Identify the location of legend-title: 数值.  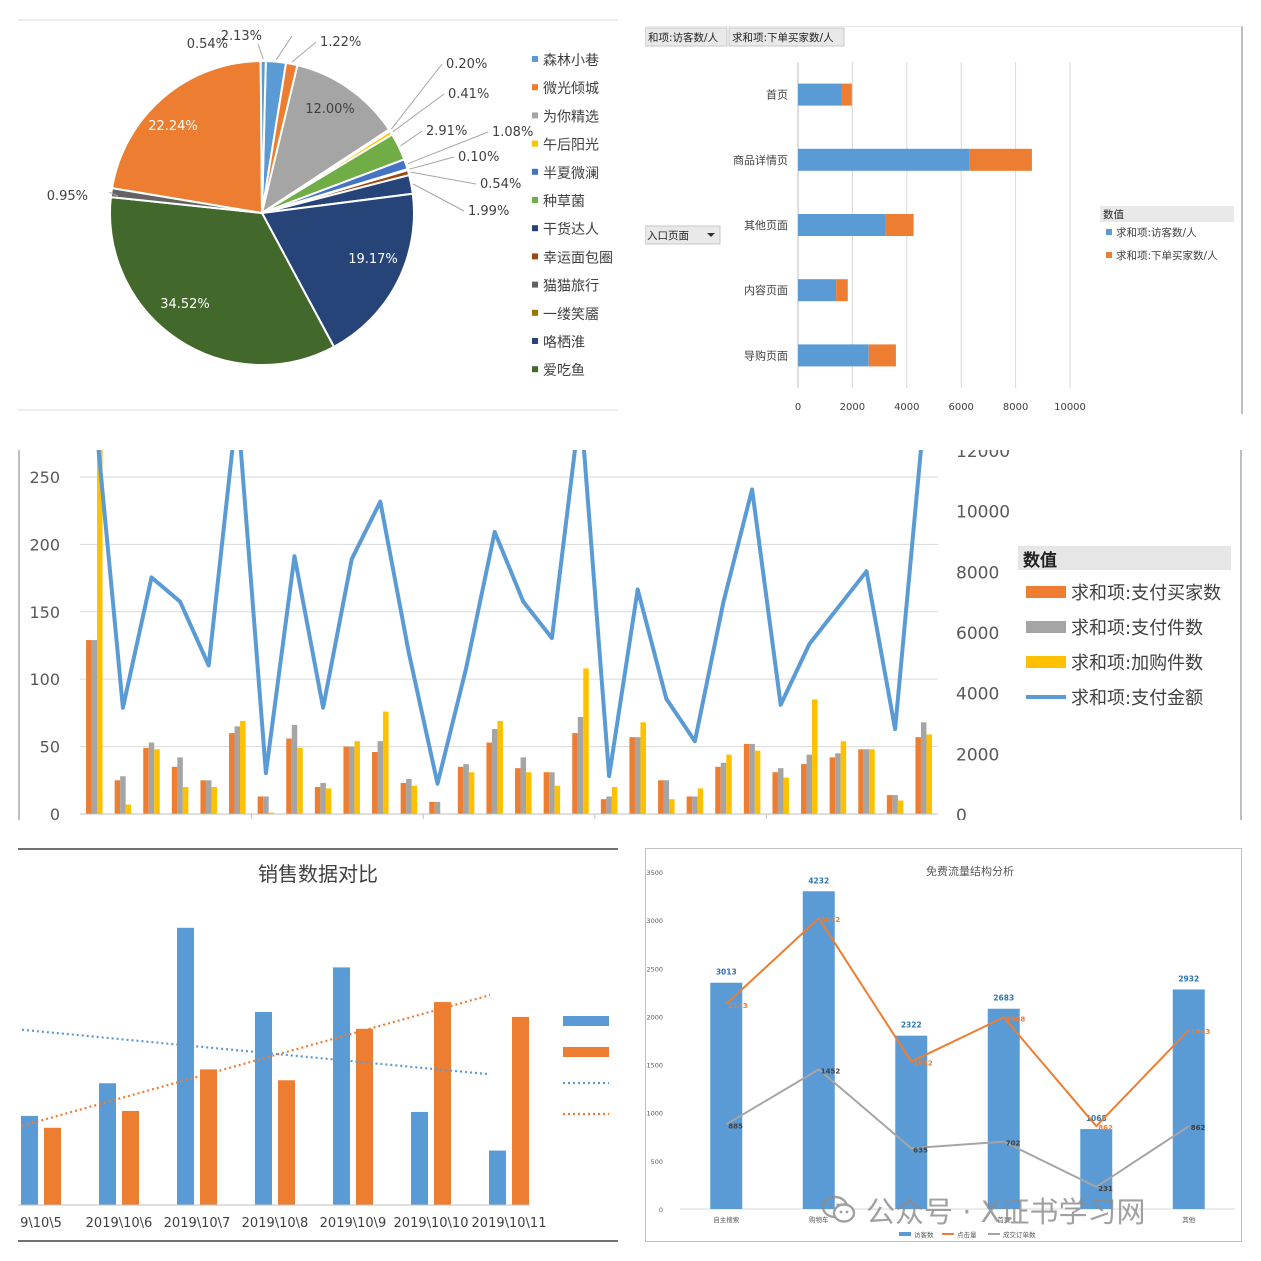
(1114, 214).